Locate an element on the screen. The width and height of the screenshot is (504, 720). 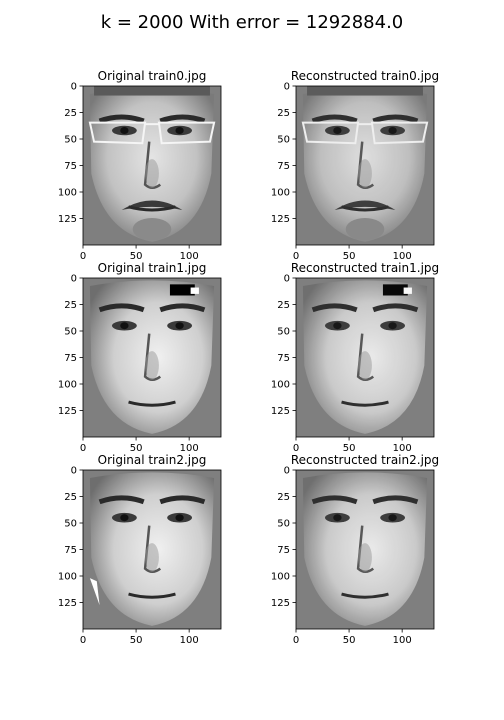
subplot-title: Original train0.jpg is located at coordinates (152, 76).